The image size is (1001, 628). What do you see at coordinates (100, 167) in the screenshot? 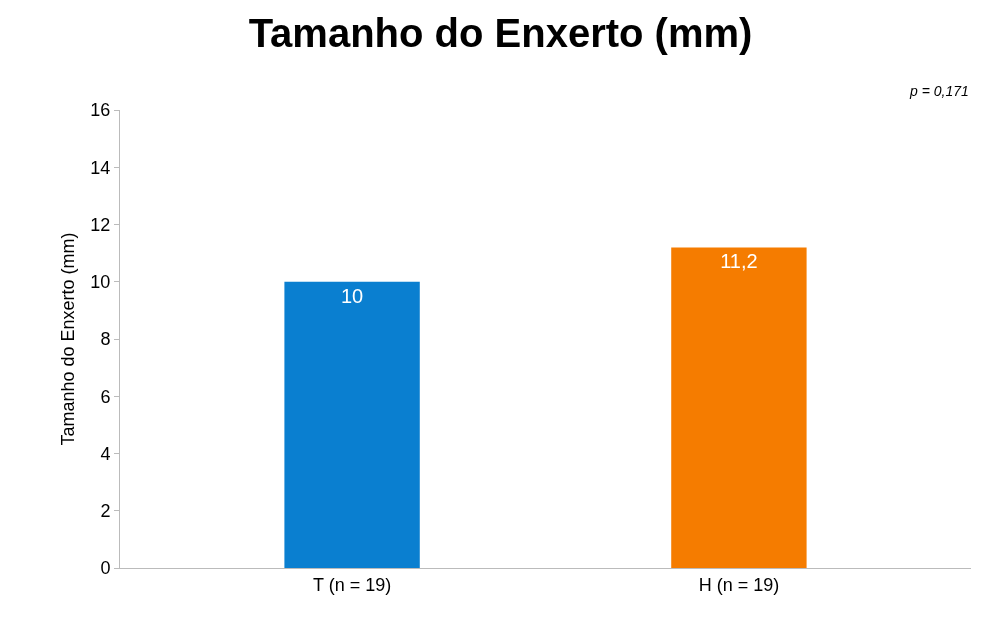
I see `y-tick-label: 14` at bounding box center [100, 167].